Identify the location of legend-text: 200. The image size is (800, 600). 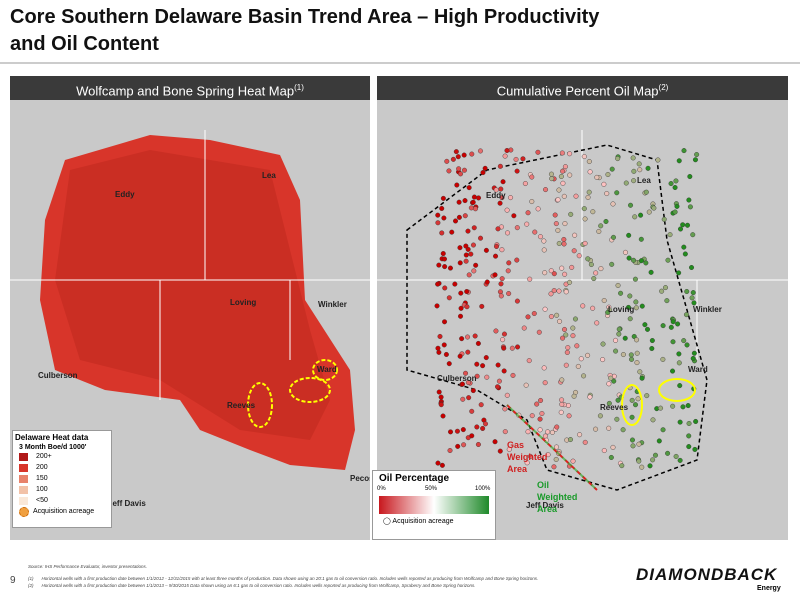
(42, 467).